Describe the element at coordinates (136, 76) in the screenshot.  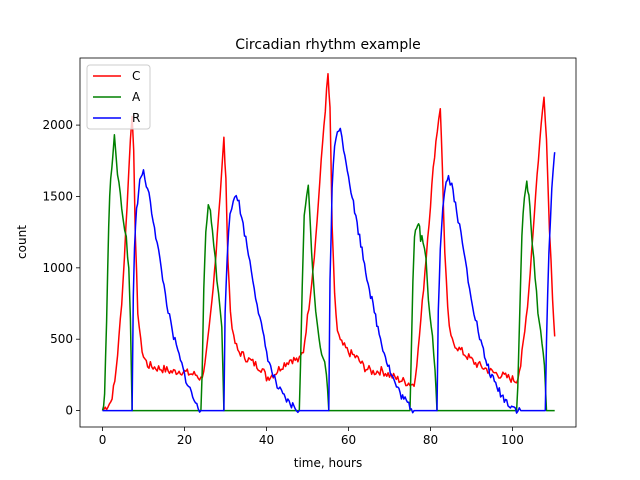
I see `legend-label-C: C` at that location.